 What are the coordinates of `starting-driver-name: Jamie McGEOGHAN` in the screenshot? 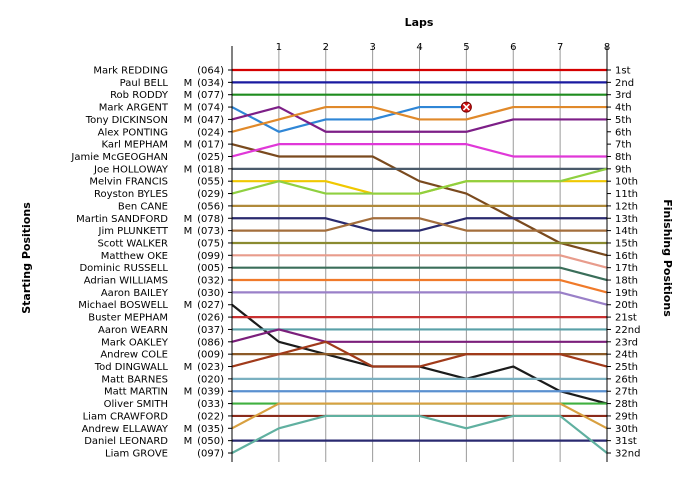 It's located at (119, 157).